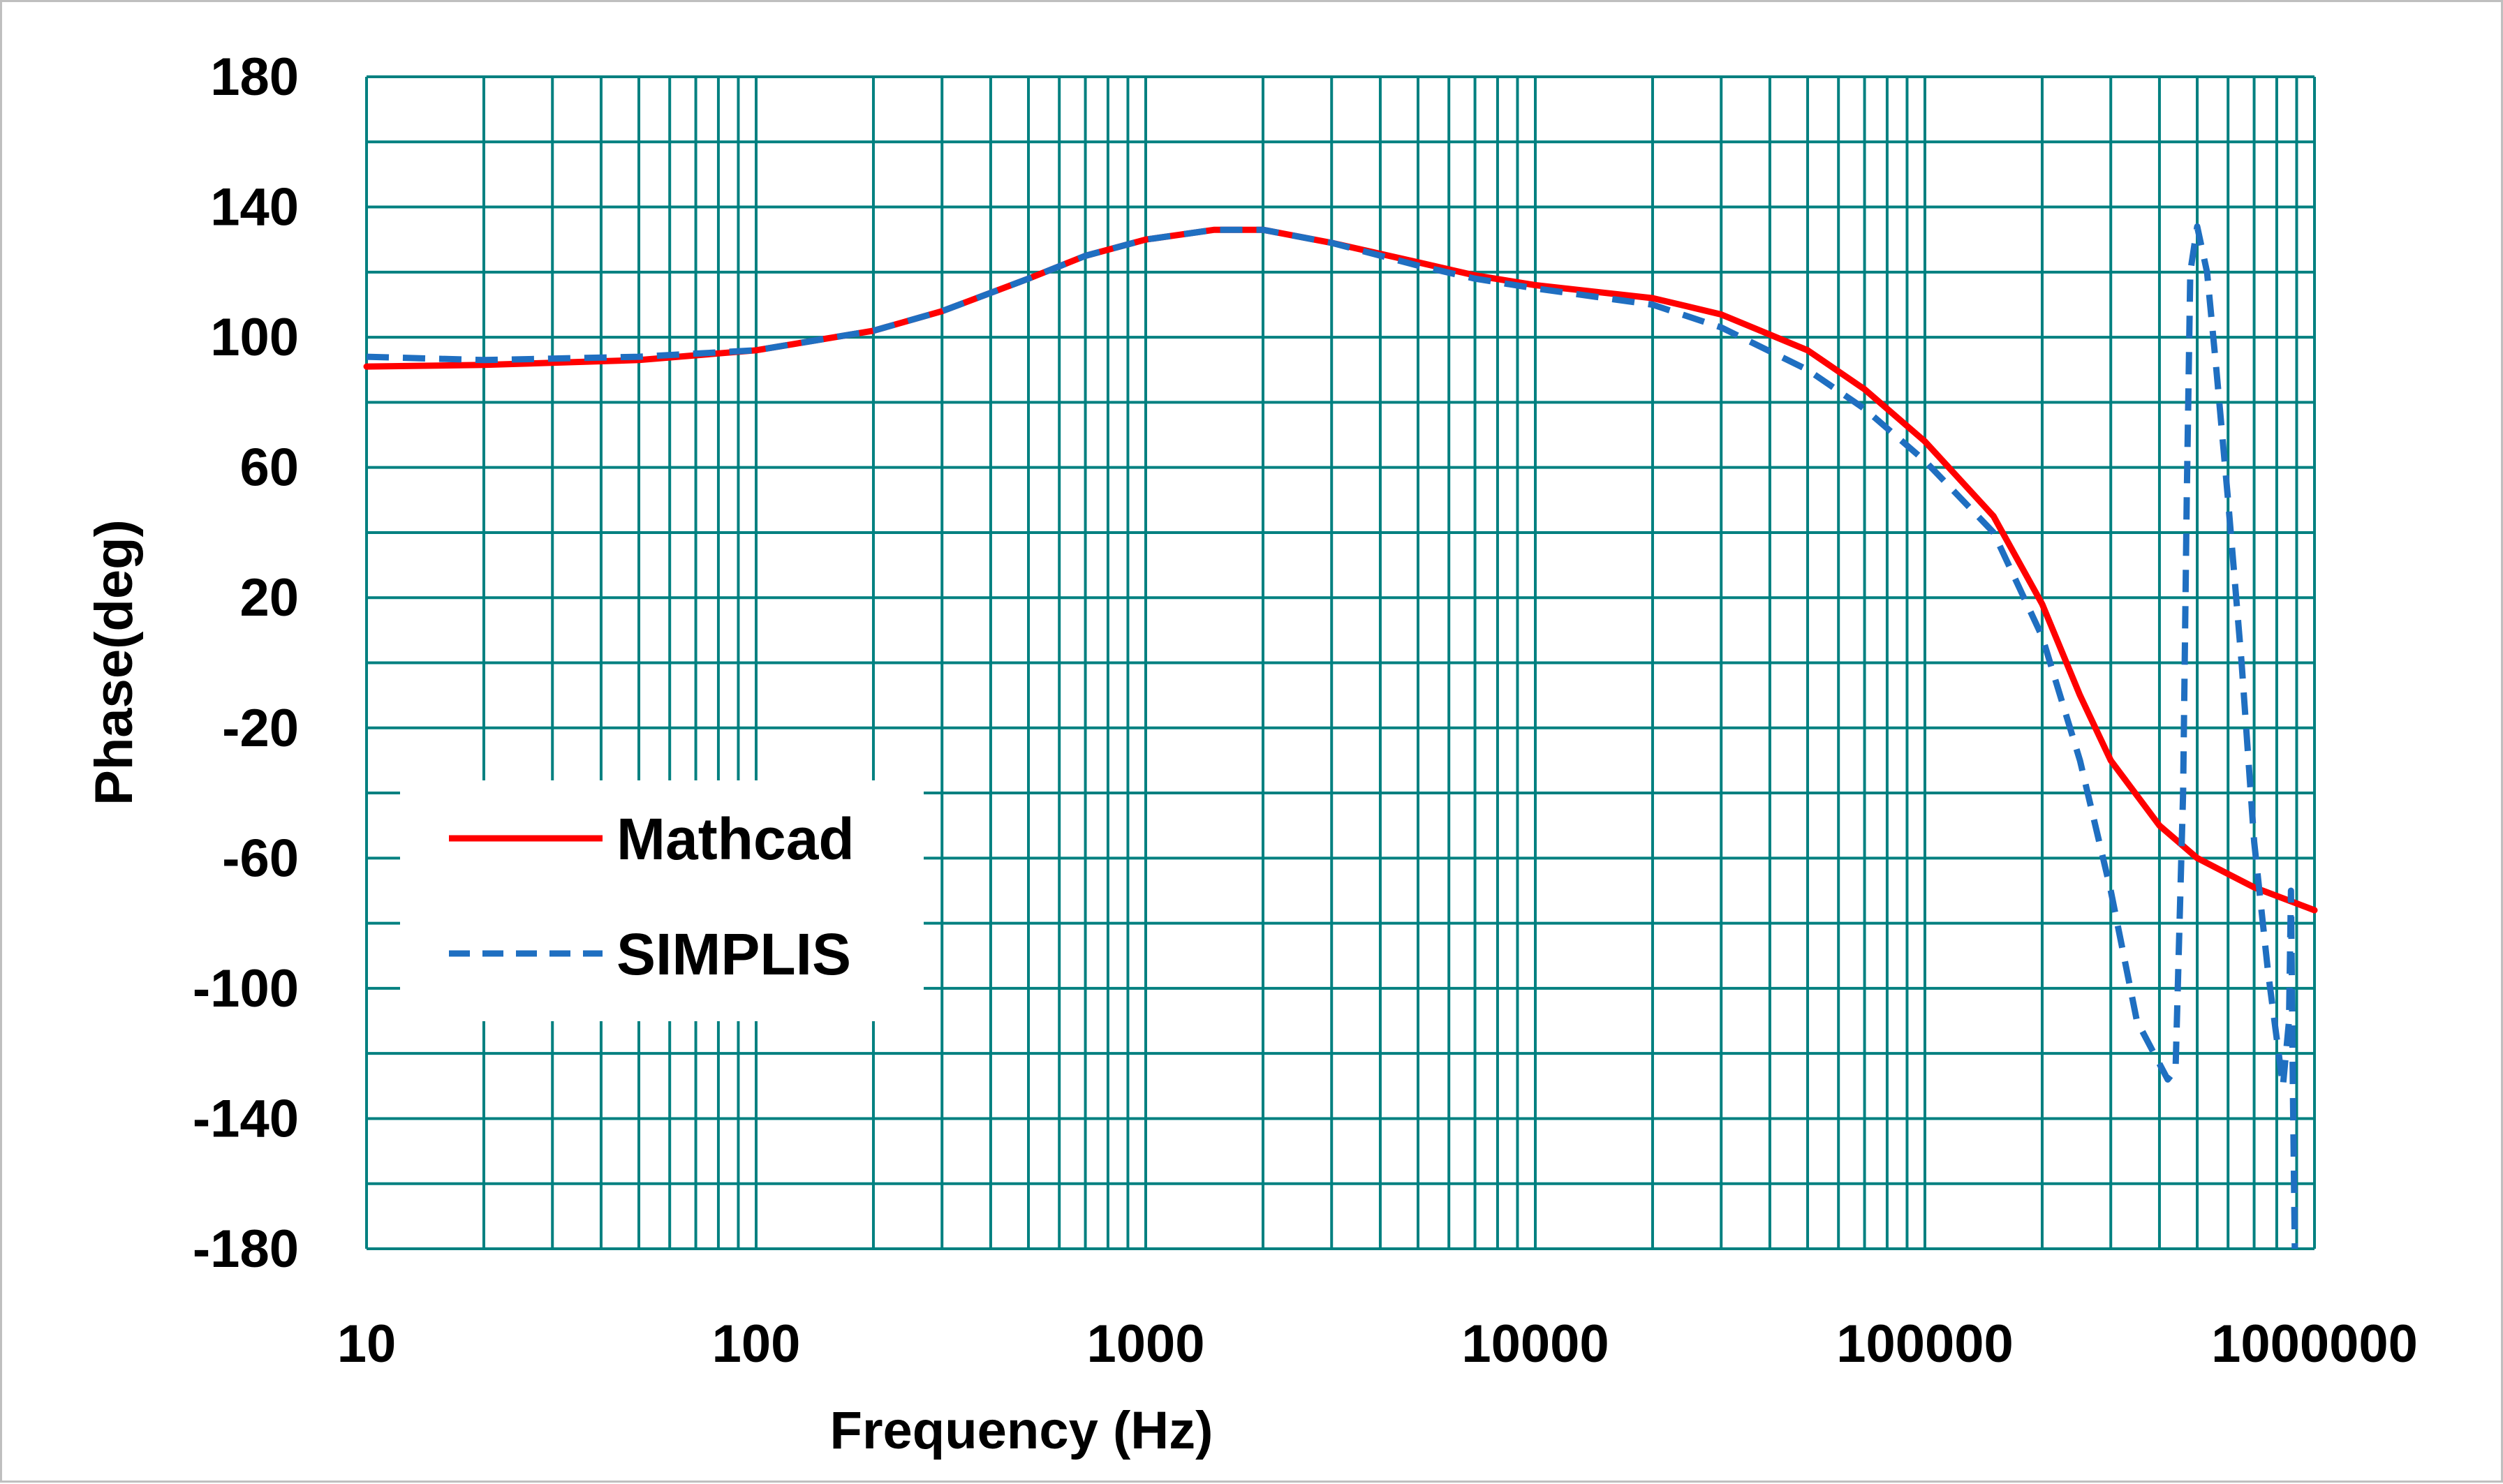 The height and width of the screenshot is (1484, 2503). I want to click on legend: Mathcad SIMPLIS, so click(662, 900).